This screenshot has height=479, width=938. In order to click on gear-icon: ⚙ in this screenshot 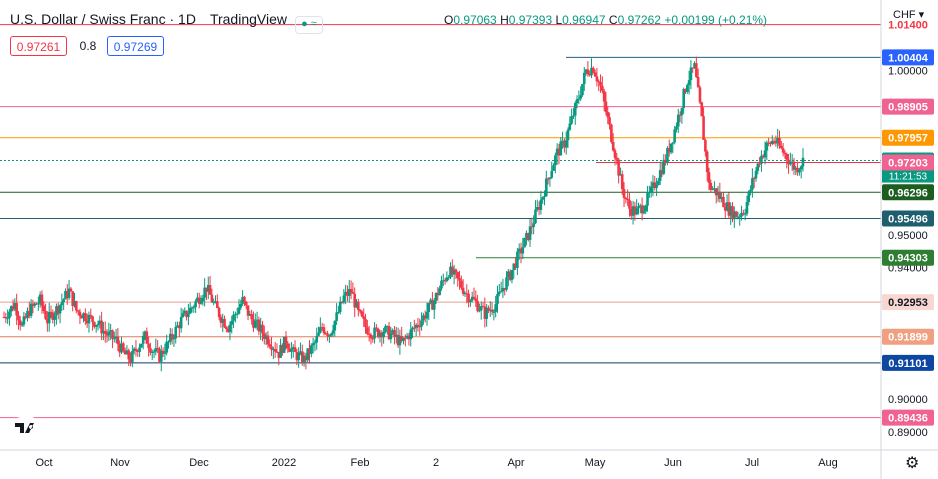, I will do `click(912, 463)`.